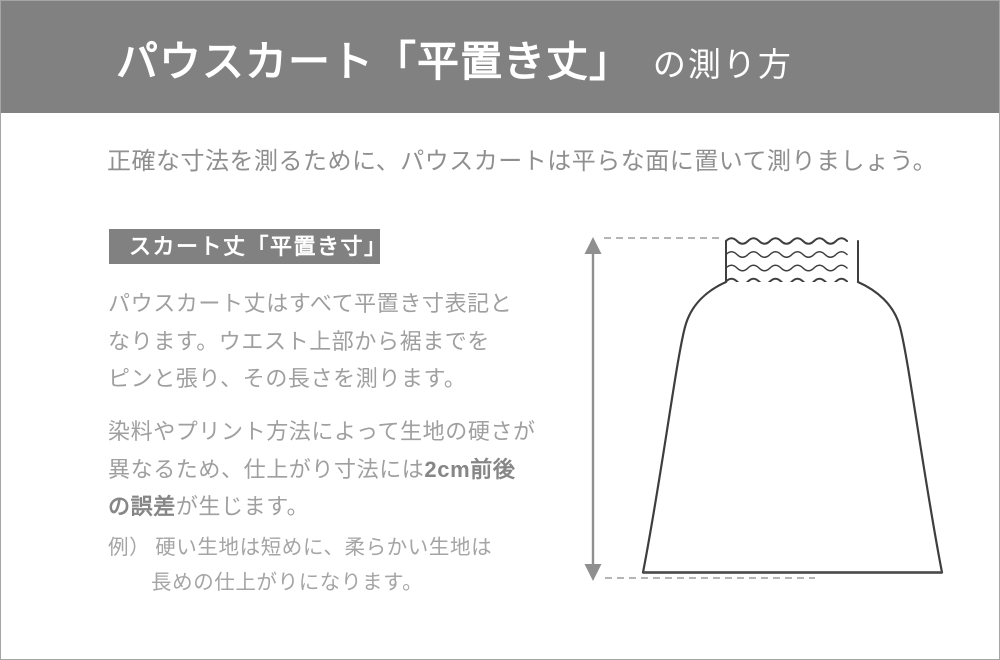 The width and height of the screenshot is (1000, 660). What do you see at coordinates (792, 261) in the screenshot?
I see `skirt-waistband-shirring` at bounding box center [792, 261].